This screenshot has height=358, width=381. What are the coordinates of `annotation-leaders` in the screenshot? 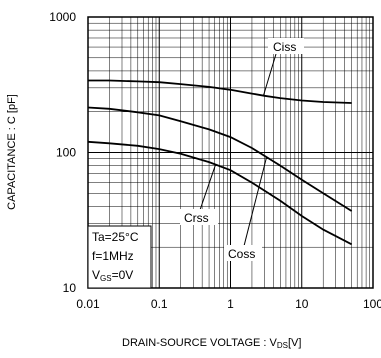 It's located at (238, 150).